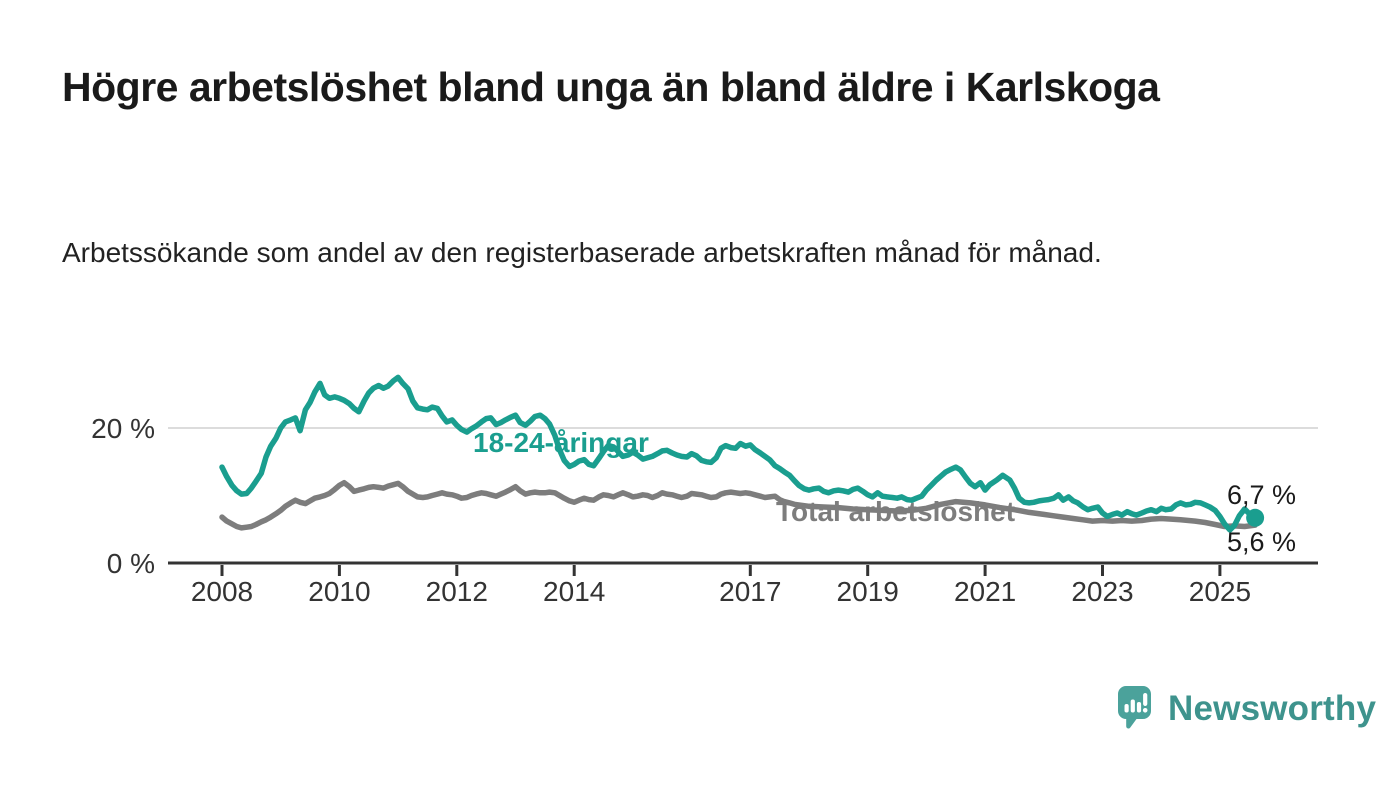 This screenshot has width=1400, height=794. What do you see at coordinates (738, 505) in the screenshot?
I see `total-series-line` at bounding box center [738, 505].